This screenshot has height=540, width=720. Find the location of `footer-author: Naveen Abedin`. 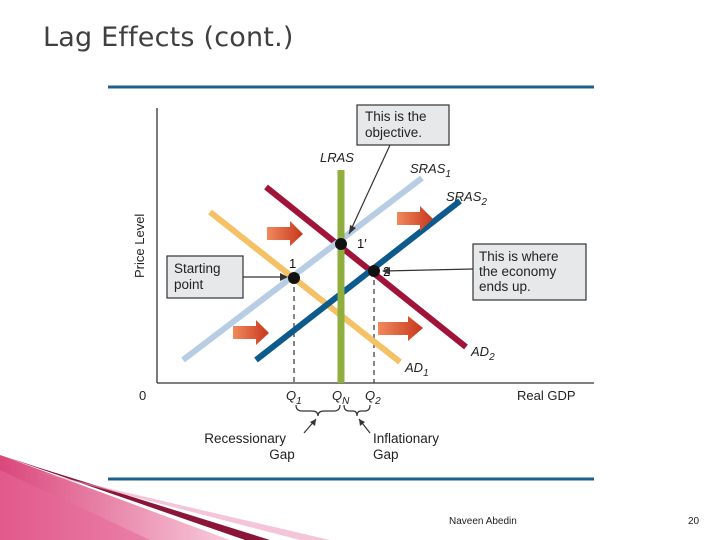

footer-author: Naveen Abedin is located at coordinates (483, 521).